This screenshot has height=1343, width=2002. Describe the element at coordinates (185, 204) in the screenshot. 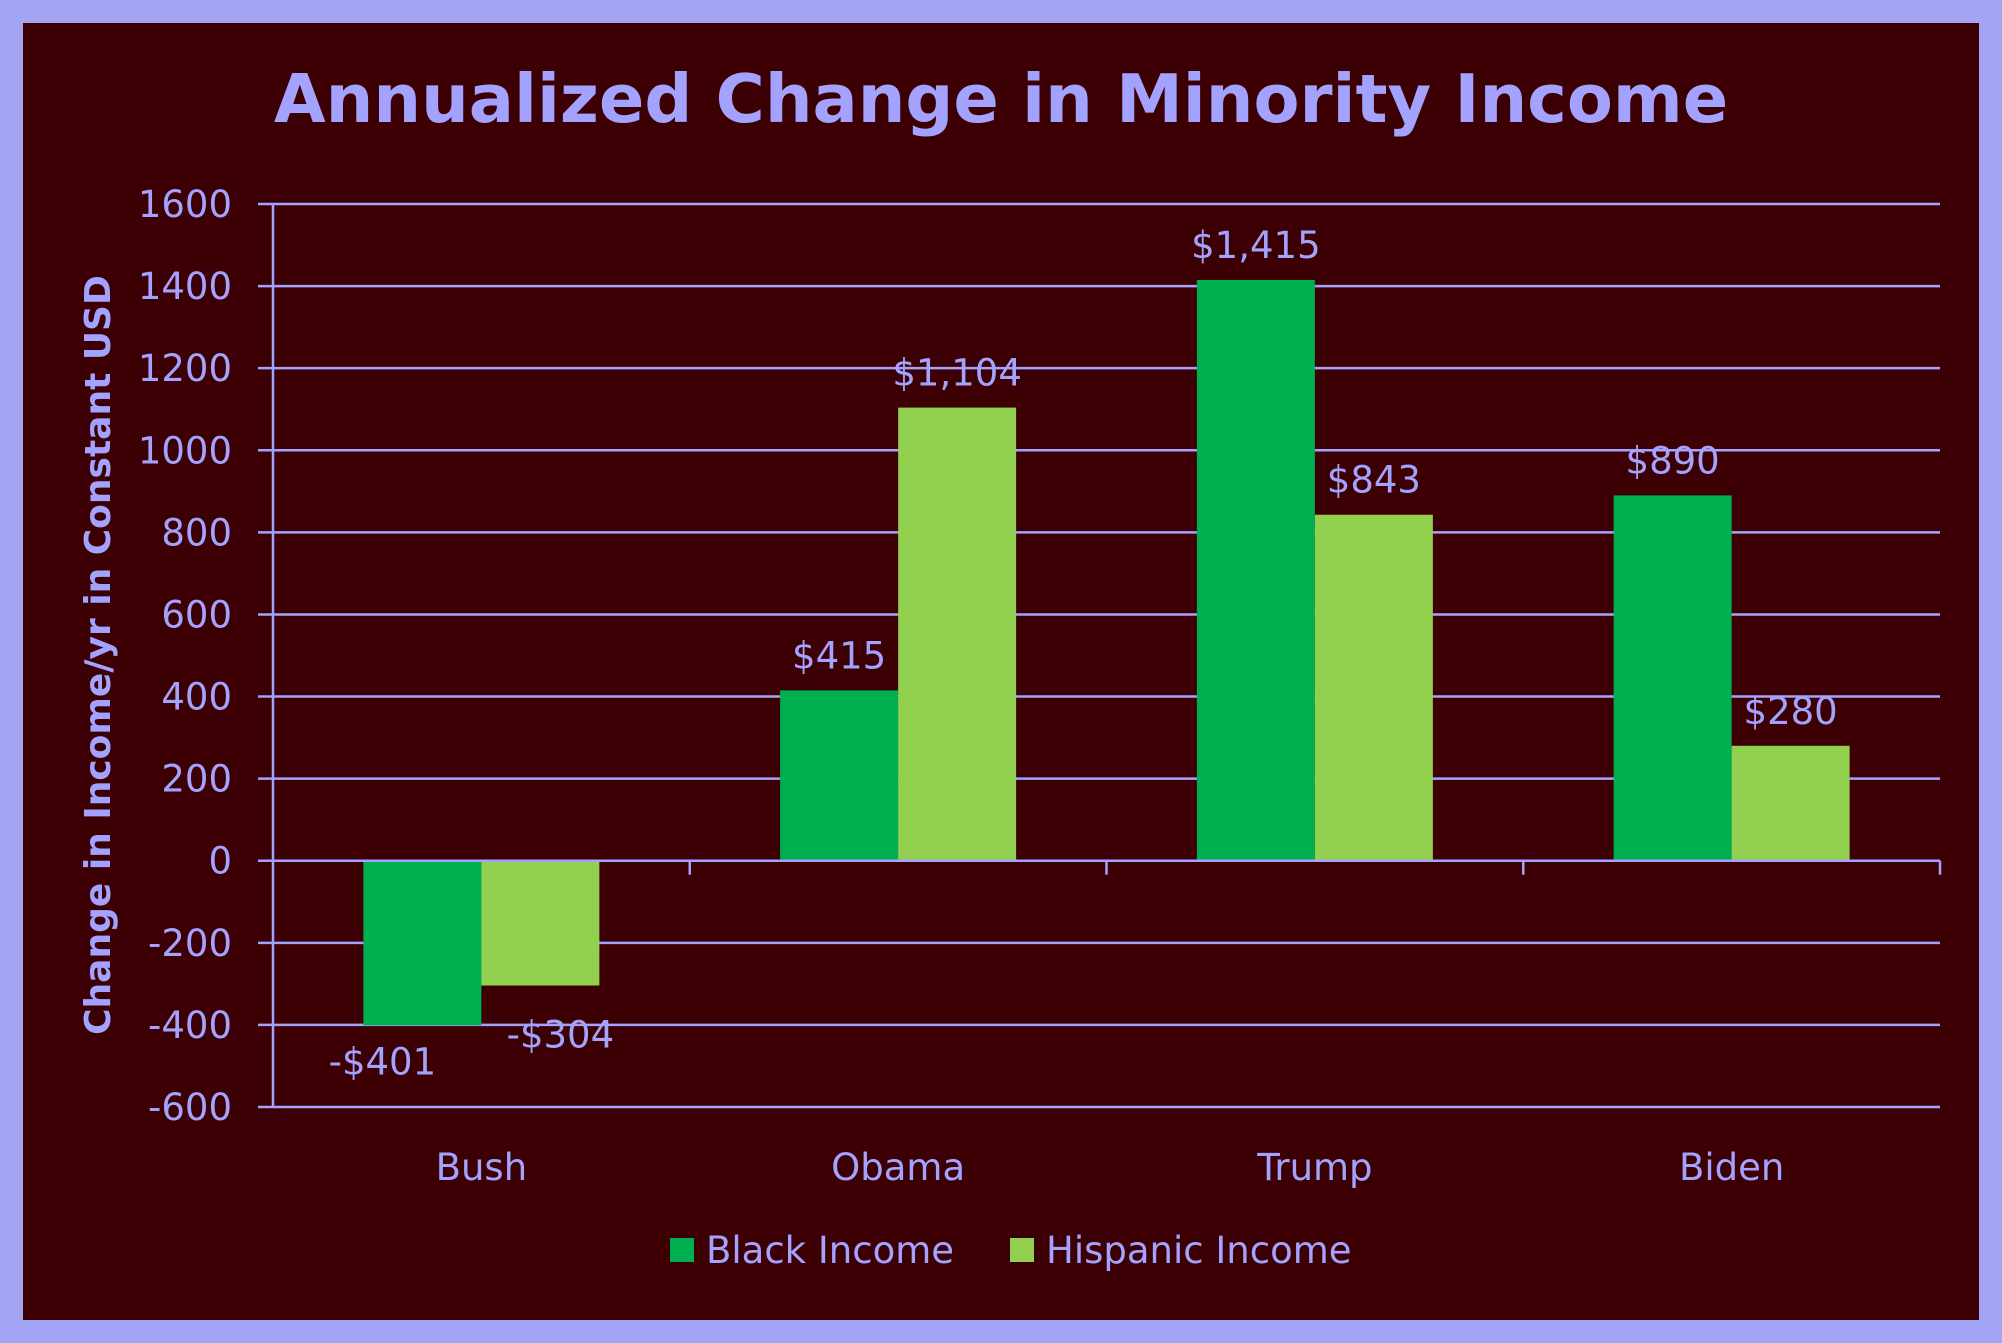

I see `y-tick-label: 1600` at that location.